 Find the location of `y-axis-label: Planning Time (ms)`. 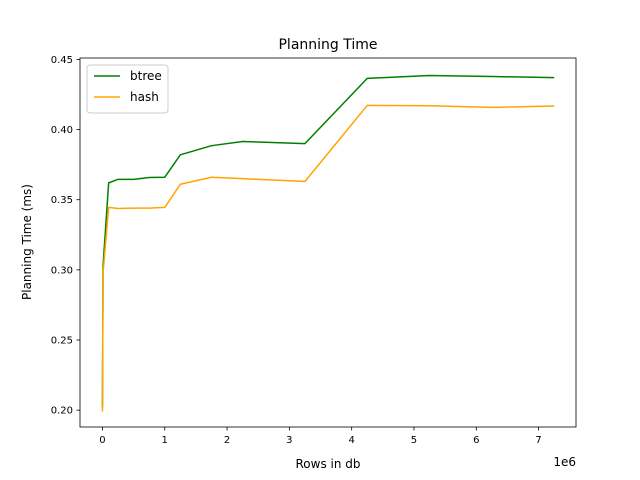

y-axis-label: Planning Time (ms) is located at coordinates (27, 242).